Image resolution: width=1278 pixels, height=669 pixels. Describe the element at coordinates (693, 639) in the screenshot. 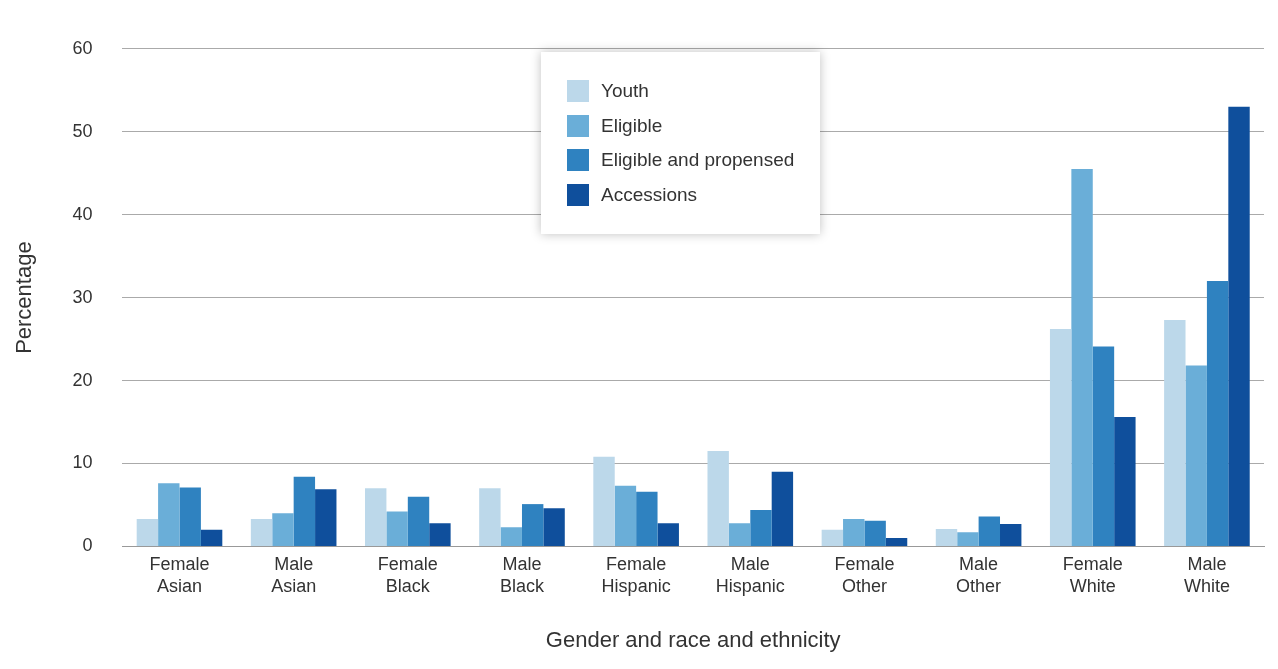

I see `x-axis-title: Gender and race and ethnicity` at that location.